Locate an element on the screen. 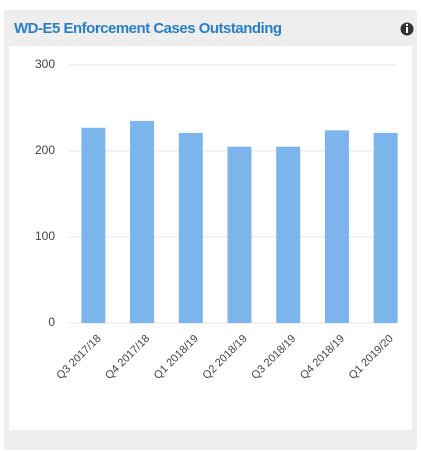  y-tick-label: 0 is located at coordinates (51, 322).